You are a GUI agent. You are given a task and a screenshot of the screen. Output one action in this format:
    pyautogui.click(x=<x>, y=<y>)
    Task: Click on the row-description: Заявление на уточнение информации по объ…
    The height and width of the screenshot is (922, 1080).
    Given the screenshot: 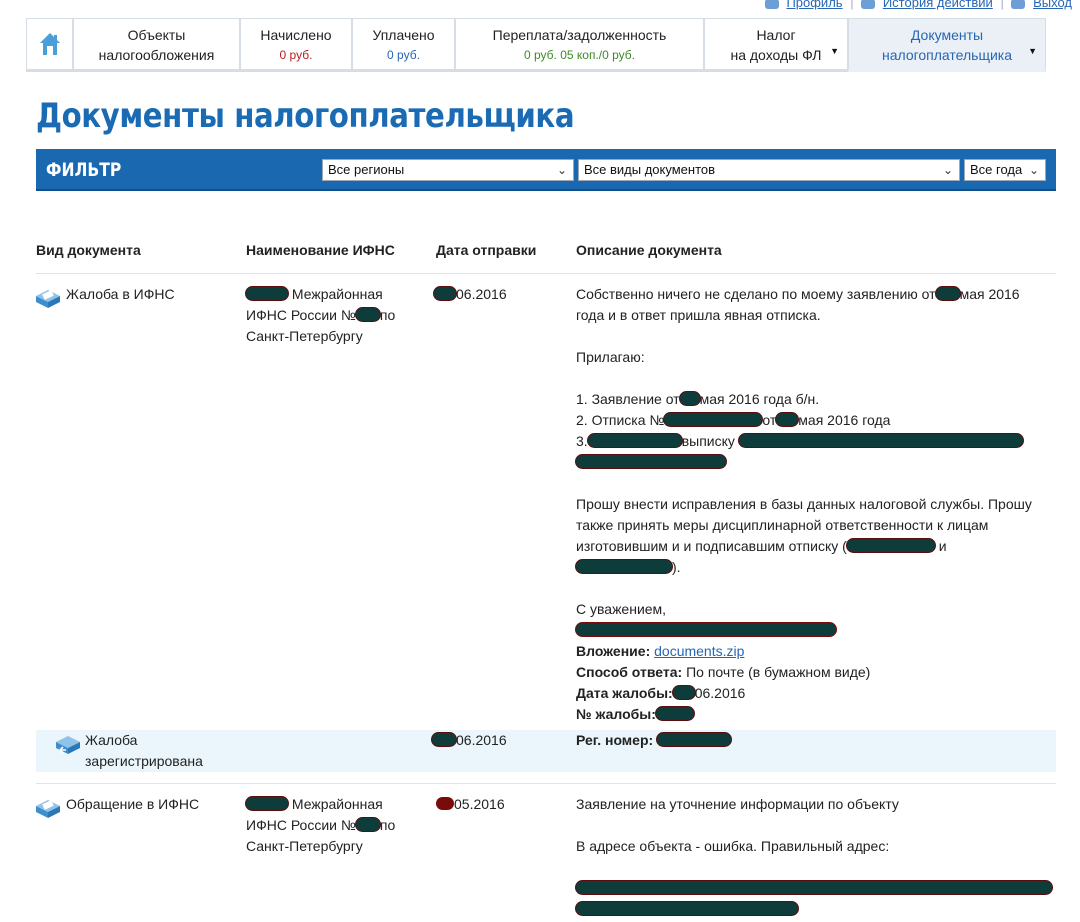 What is the action you would take?
    pyautogui.click(x=816, y=857)
    